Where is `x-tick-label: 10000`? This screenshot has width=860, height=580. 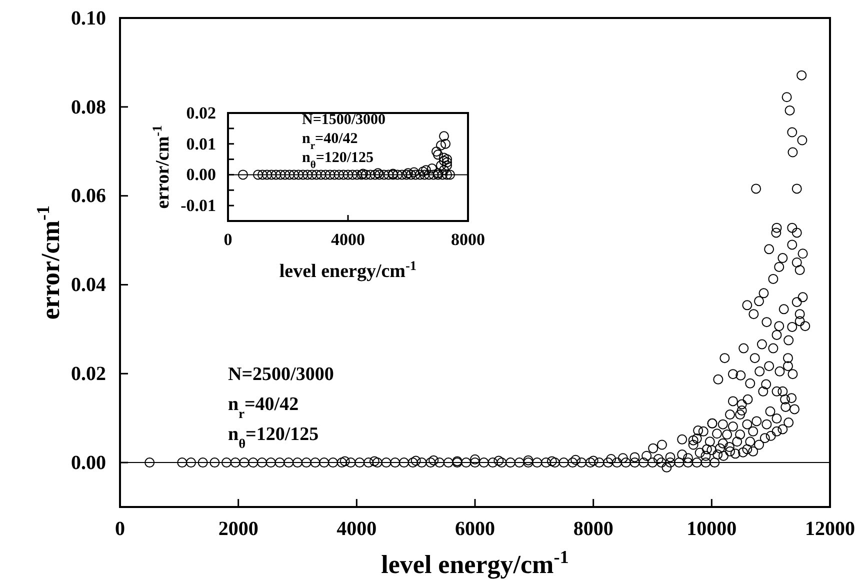
x-tick-label: 10000 is located at coordinates (711, 529).